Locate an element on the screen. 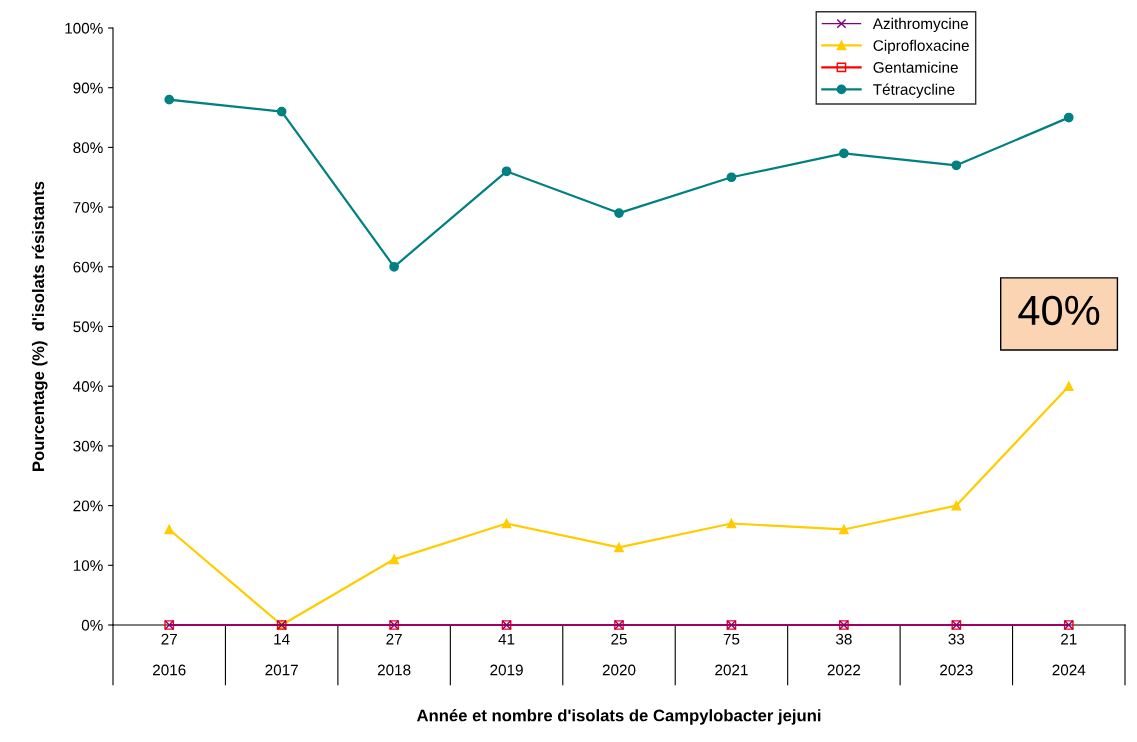 This screenshot has width=1137, height=742. y-tick-label: 80% is located at coordinates (88, 148).